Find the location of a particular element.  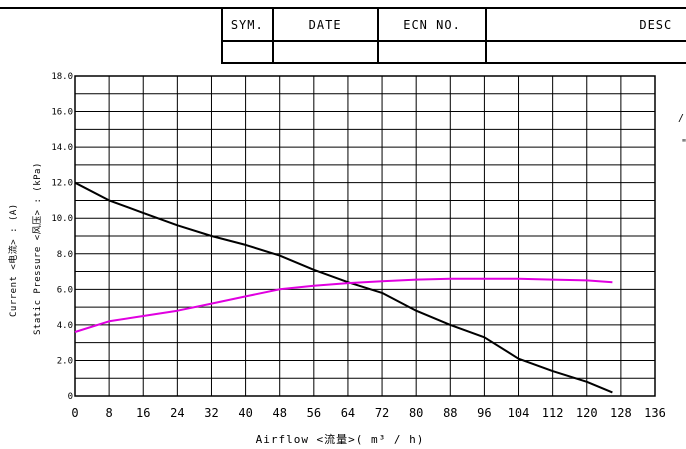

x-tick-label: 120 is located at coordinates (587, 413).